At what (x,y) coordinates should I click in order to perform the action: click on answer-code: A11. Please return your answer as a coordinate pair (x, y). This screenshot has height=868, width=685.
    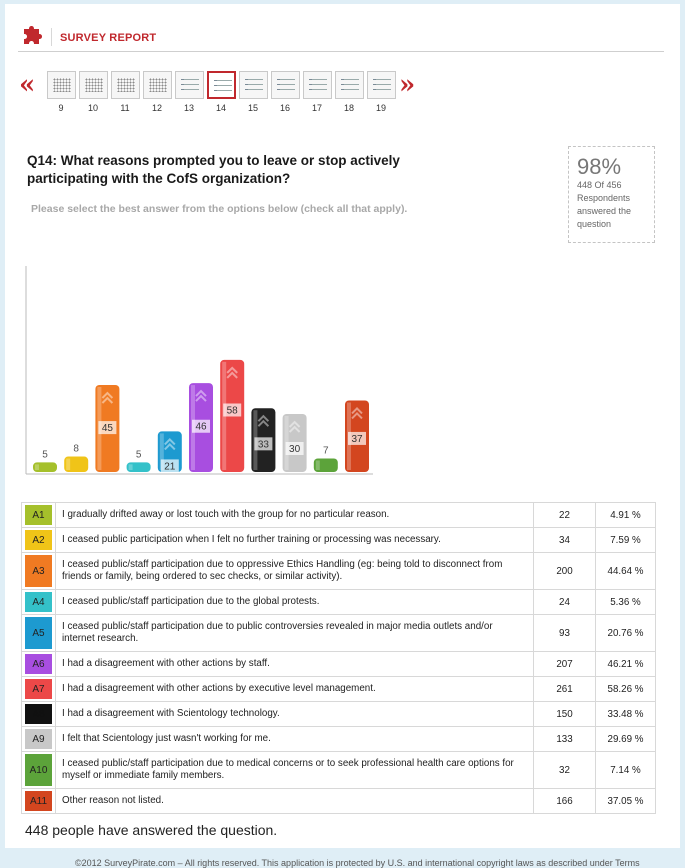
    Looking at the image, I should click on (38, 801).